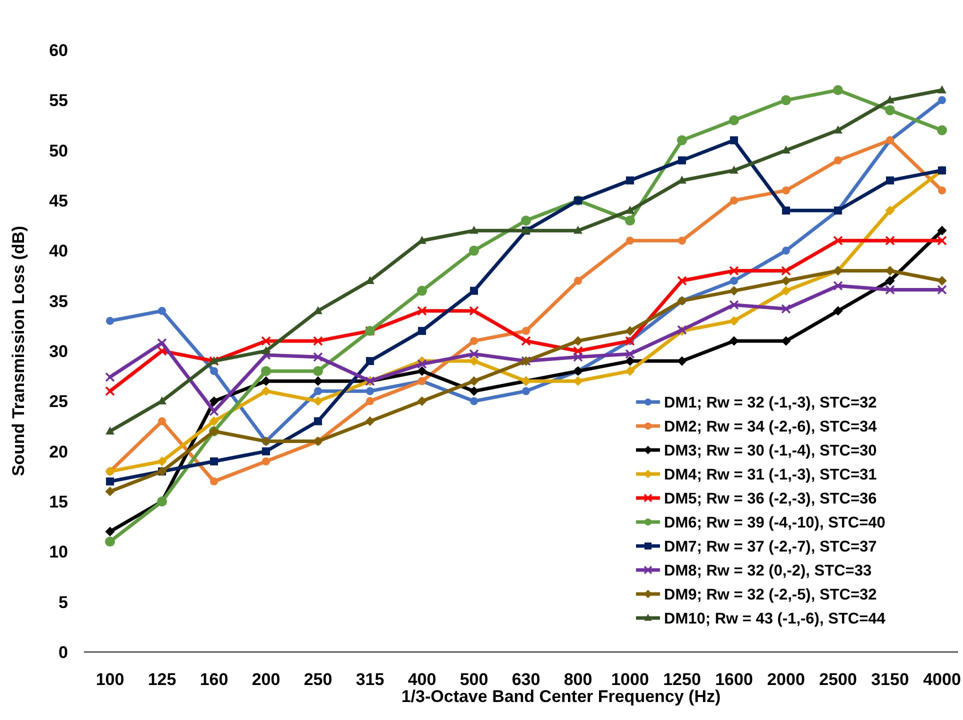 This screenshot has width=963, height=720. I want to click on x-tick-label: 200, so click(266, 679).